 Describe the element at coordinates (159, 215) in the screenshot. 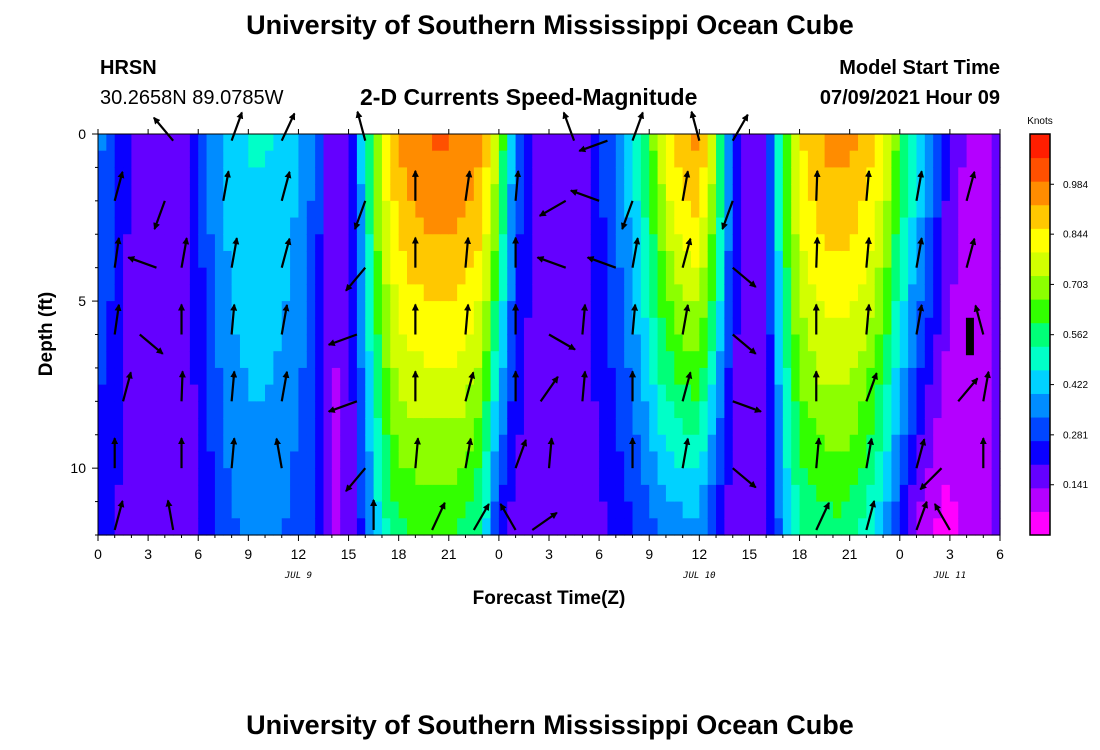

I see `current-vector` at that location.